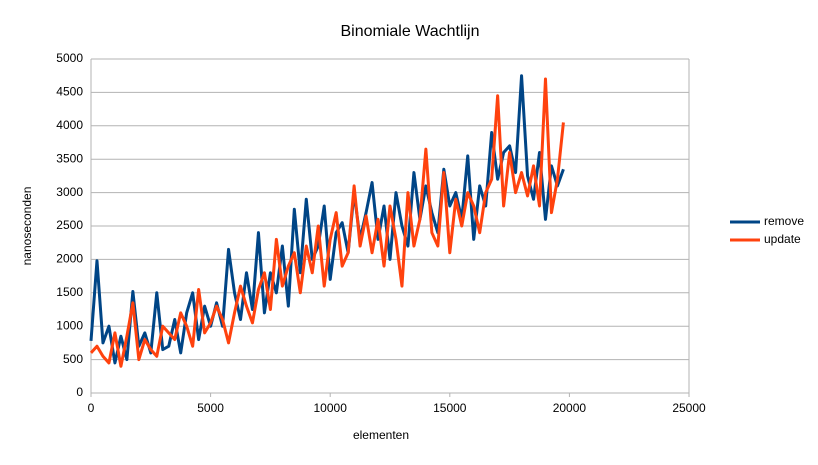 The height and width of the screenshot is (465, 818). Describe the element at coordinates (69, 325) in the screenshot. I see `y-tick-label: 1000` at that location.